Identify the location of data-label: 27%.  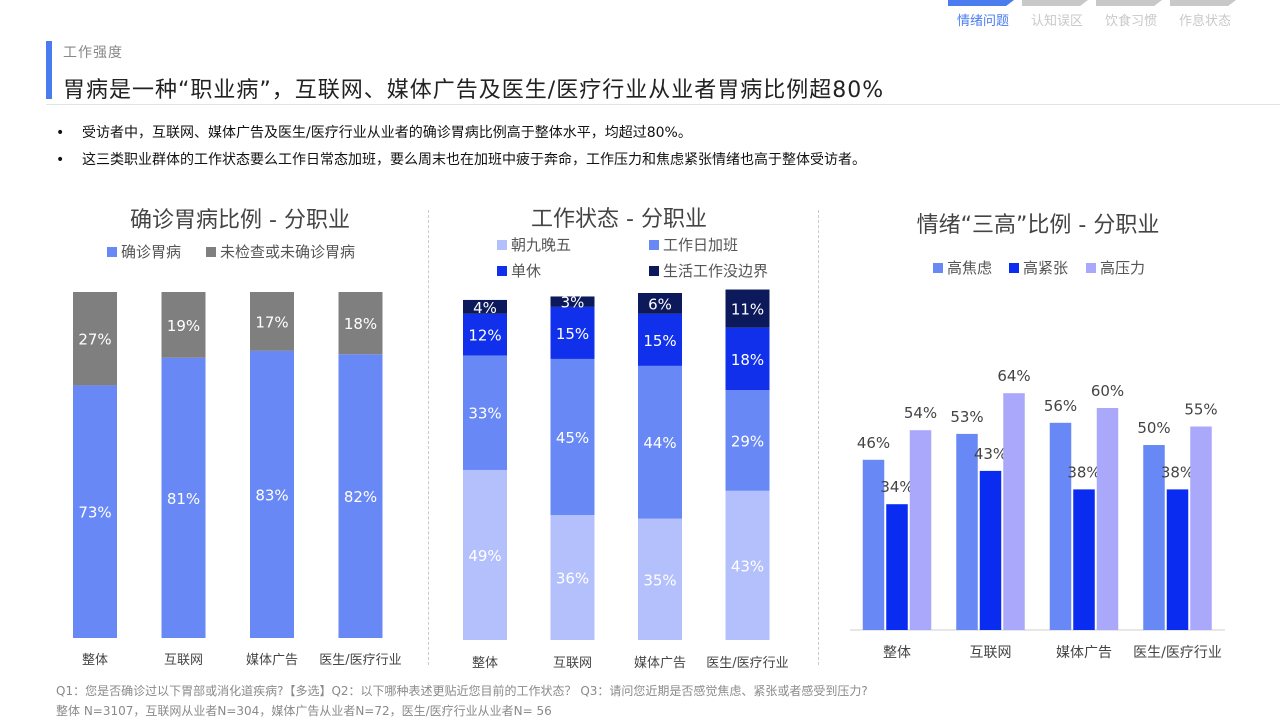
(94, 340).